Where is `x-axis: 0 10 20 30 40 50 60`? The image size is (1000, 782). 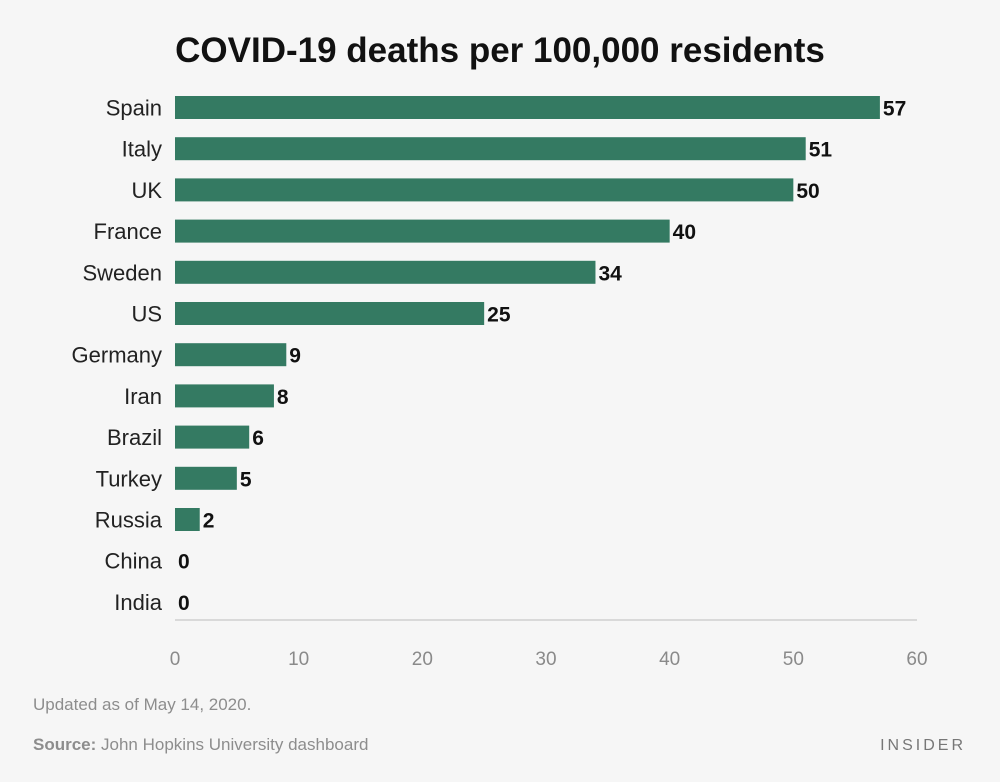 x-axis: 0 10 20 30 40 50 60 is located at coordinates (549, 644).